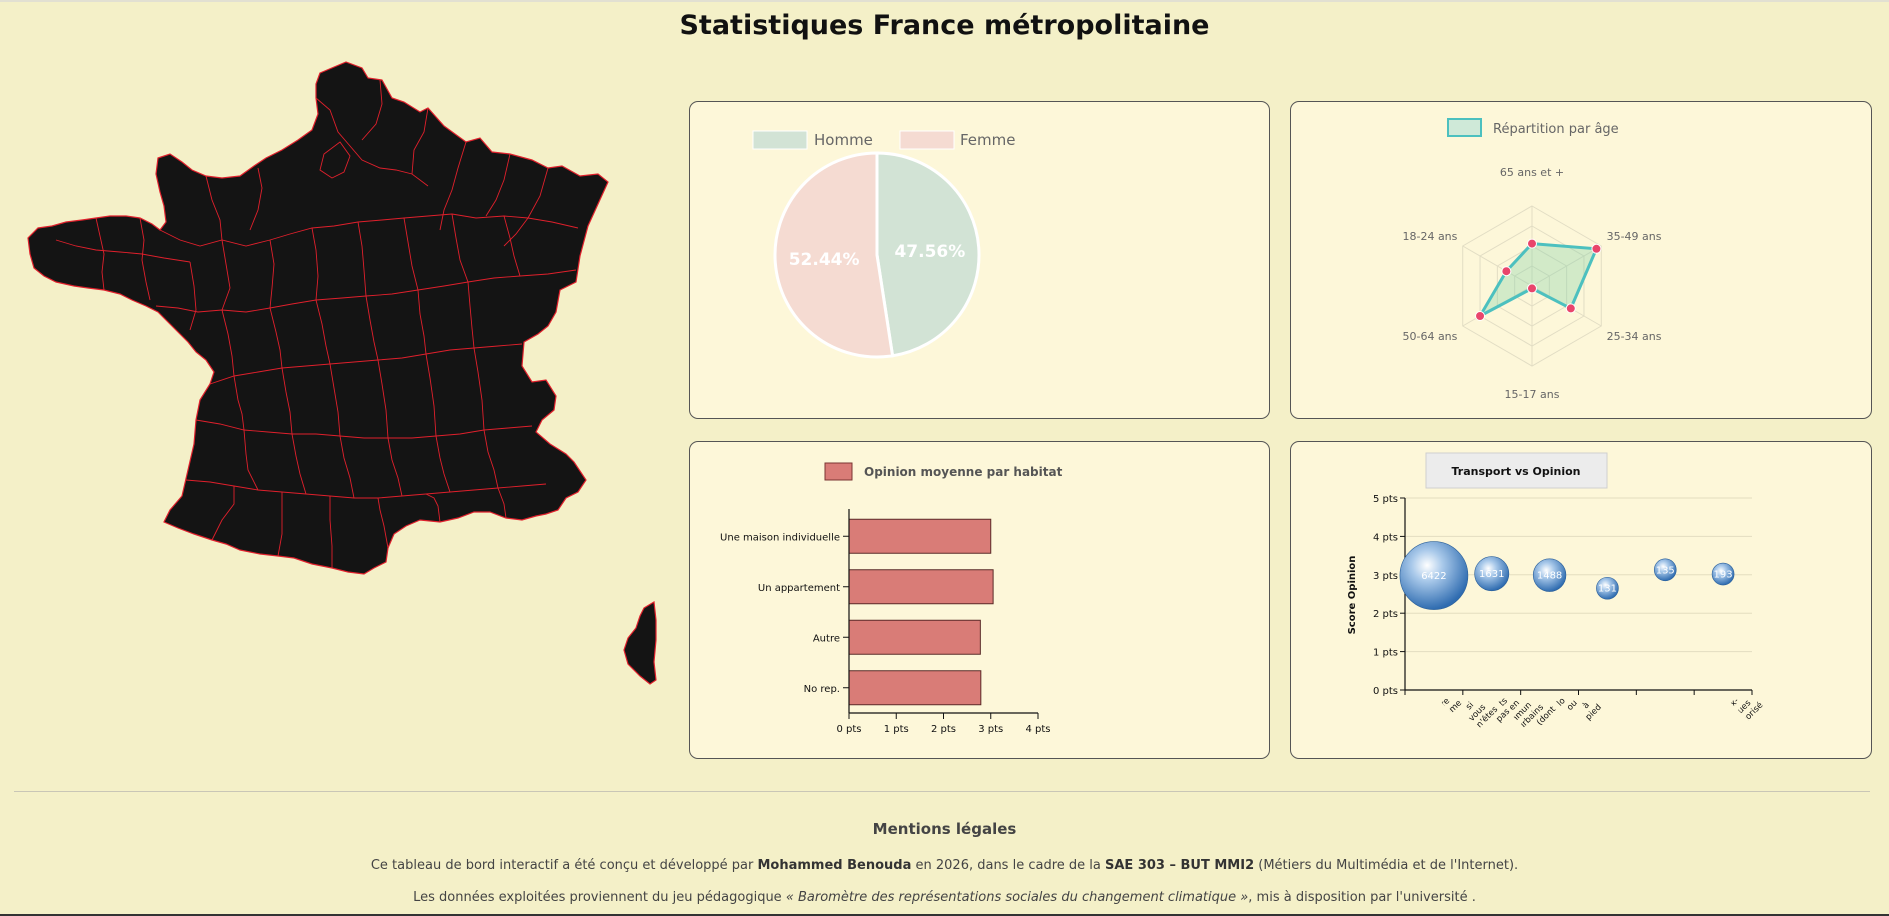  I want to click on bubble-size-label: 193, so click(1723, 575).